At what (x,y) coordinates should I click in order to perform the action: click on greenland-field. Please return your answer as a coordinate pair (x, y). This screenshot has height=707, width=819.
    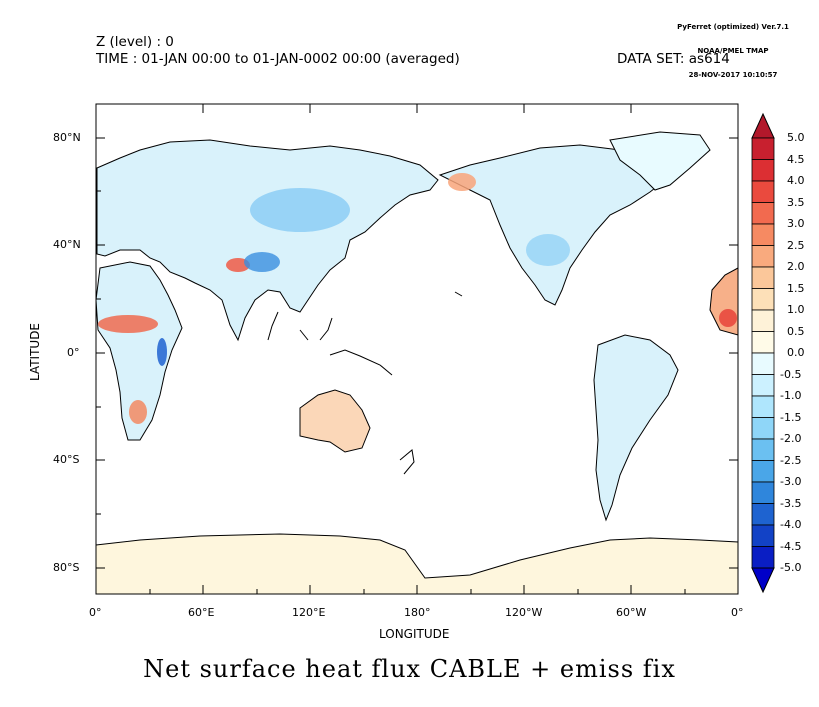
    Looking at the image, I should click on (660, 161).